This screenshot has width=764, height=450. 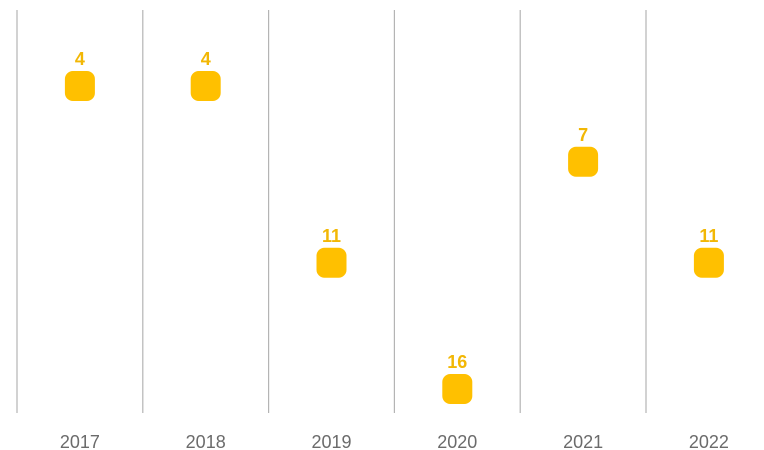 I want to click on x-tick-label-2017: 2017, so click(x=80, y=441).